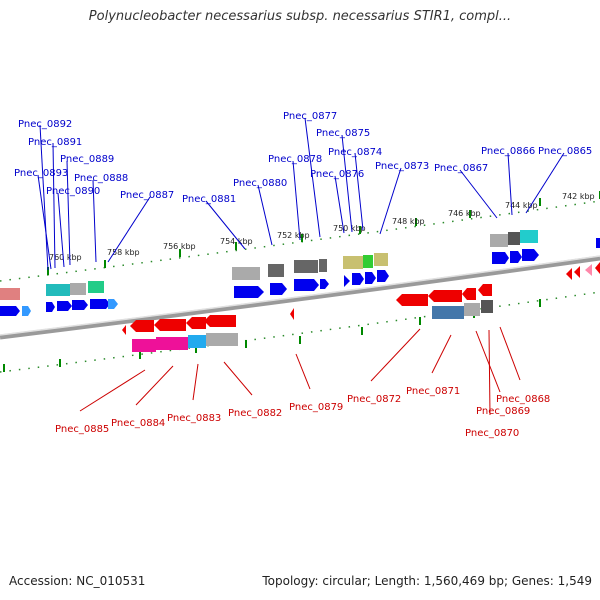 This screenshot has height=600, width=600. What do you see at coordinates (316, 407) in the screenshot?
I see `gene-label-bottom: Pnec_0879` at bounding box center [316, 407].